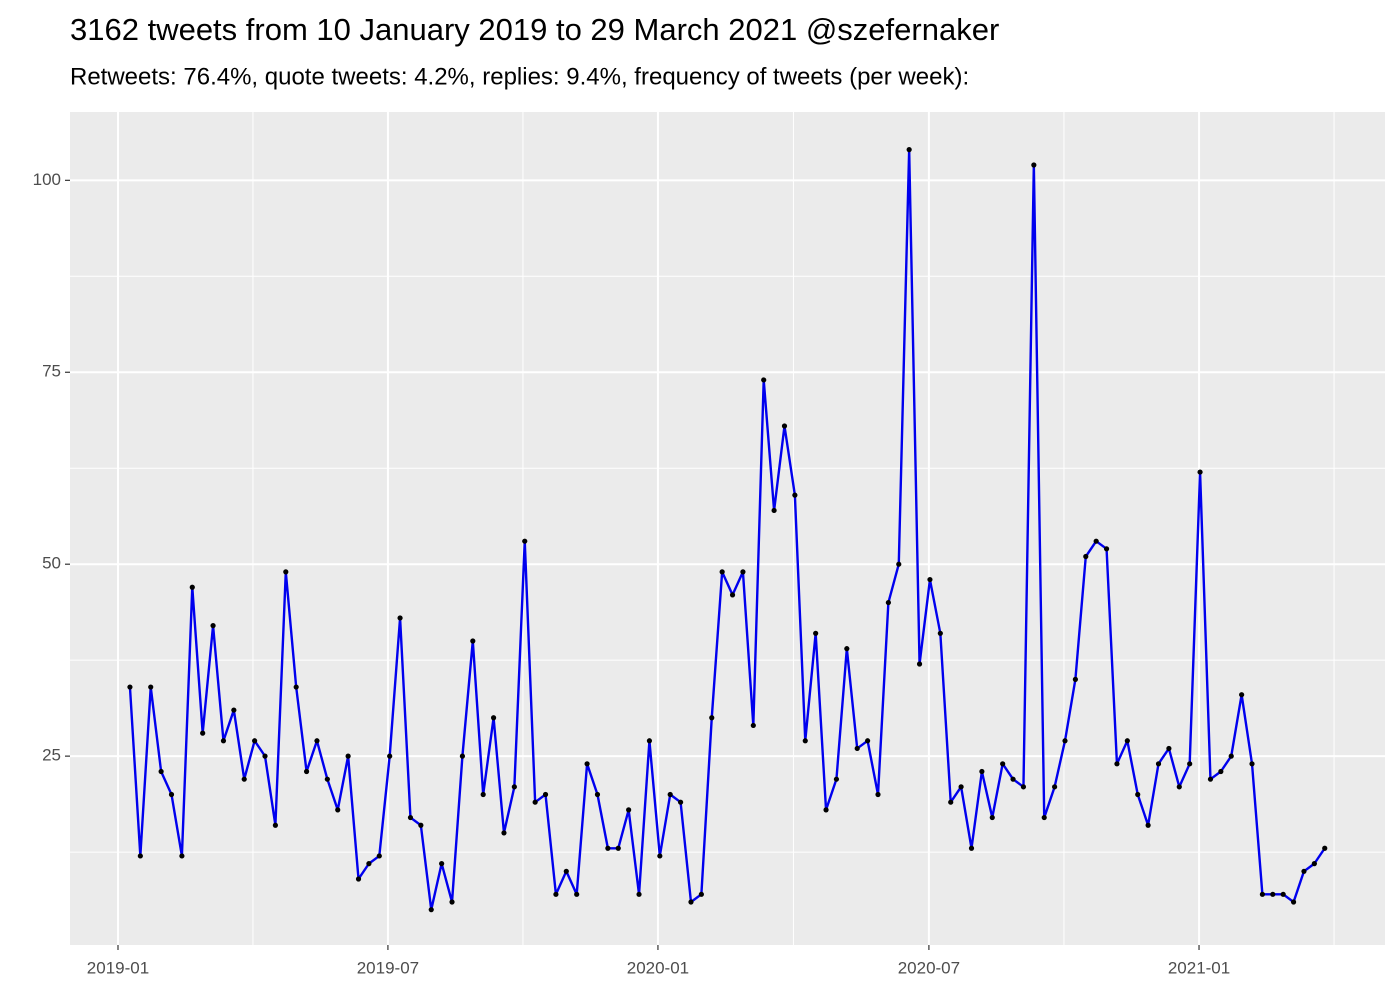 The height and width of the screenshot is (1000, 1400). I want to click on x-tick-label: 2020-07, so click(929, 967).